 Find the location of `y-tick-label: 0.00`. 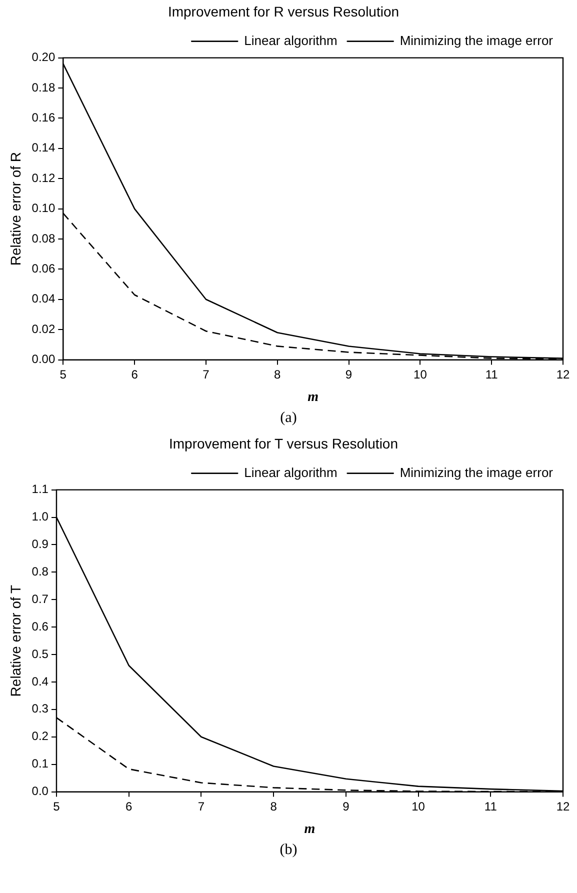

y-tick-label: 0.00 is located at coordinates (44, 359).